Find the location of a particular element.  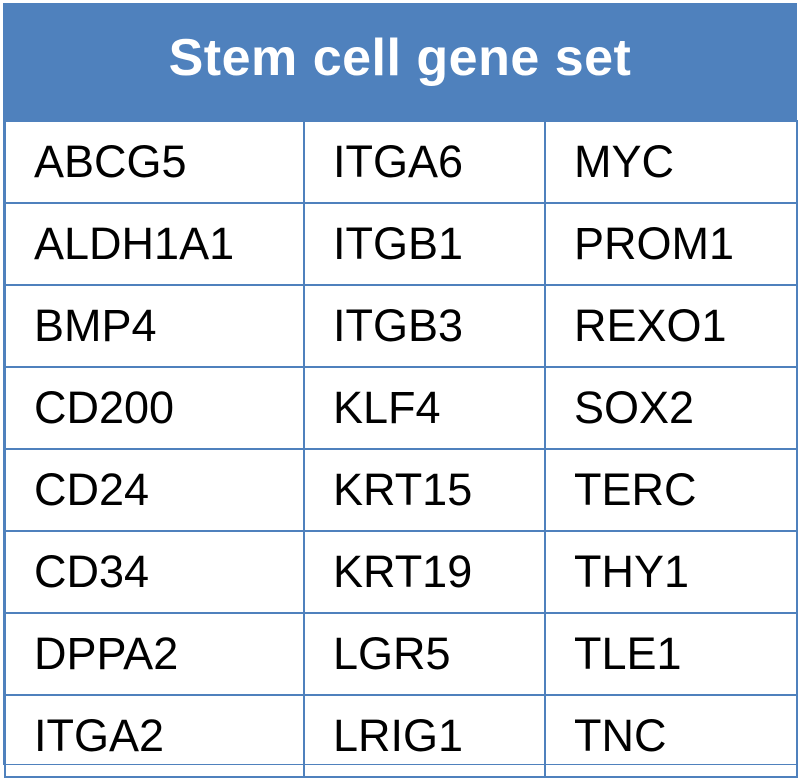

gene-cell: TLE1 is located at coordinates (671, 654).